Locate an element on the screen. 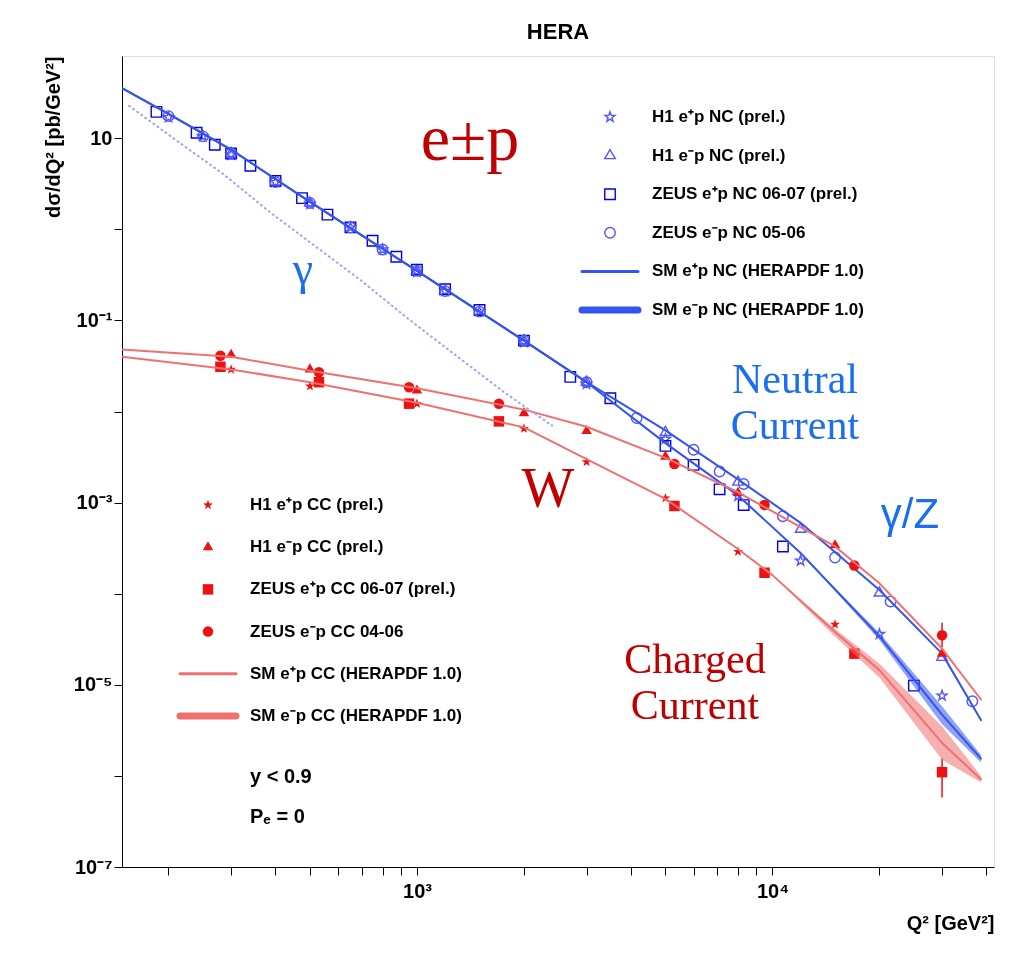  annotation: Neutral Current is located at coordinates (795, 402).